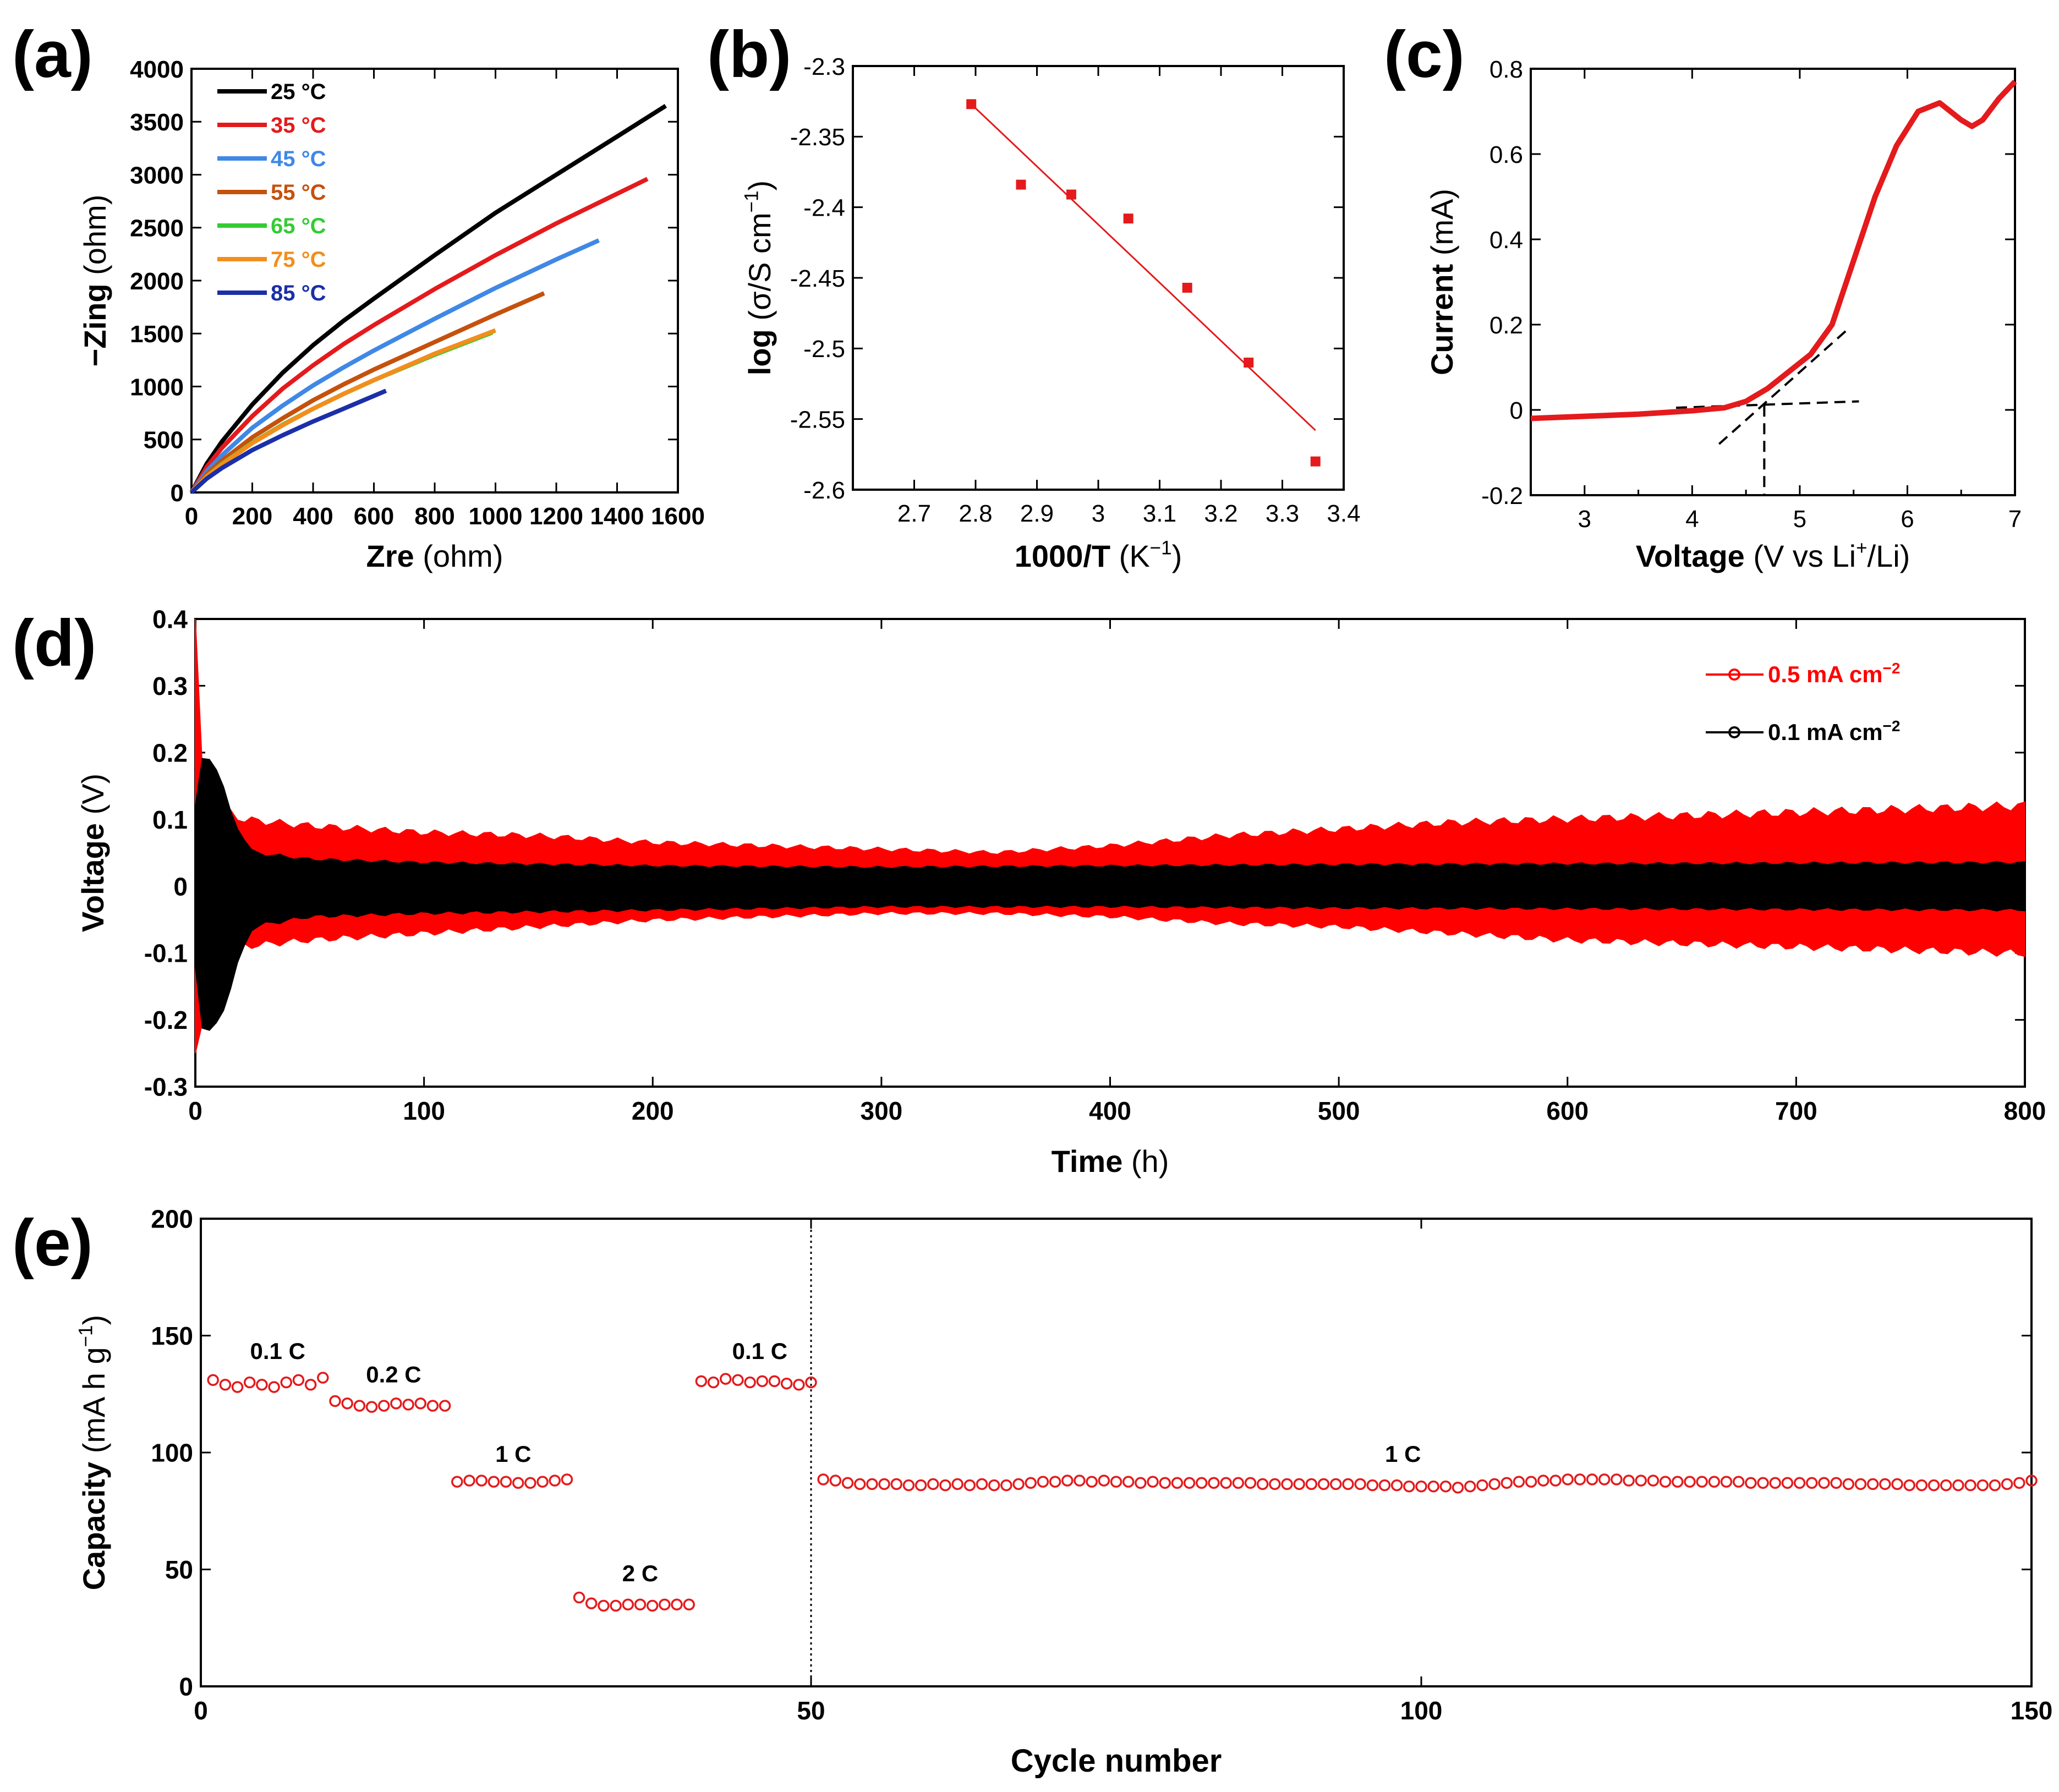  What do you see at coordinates (882, 1111) in the screenshot?
I see `x-tick-label: 300` at bounding box center [882, 1111].